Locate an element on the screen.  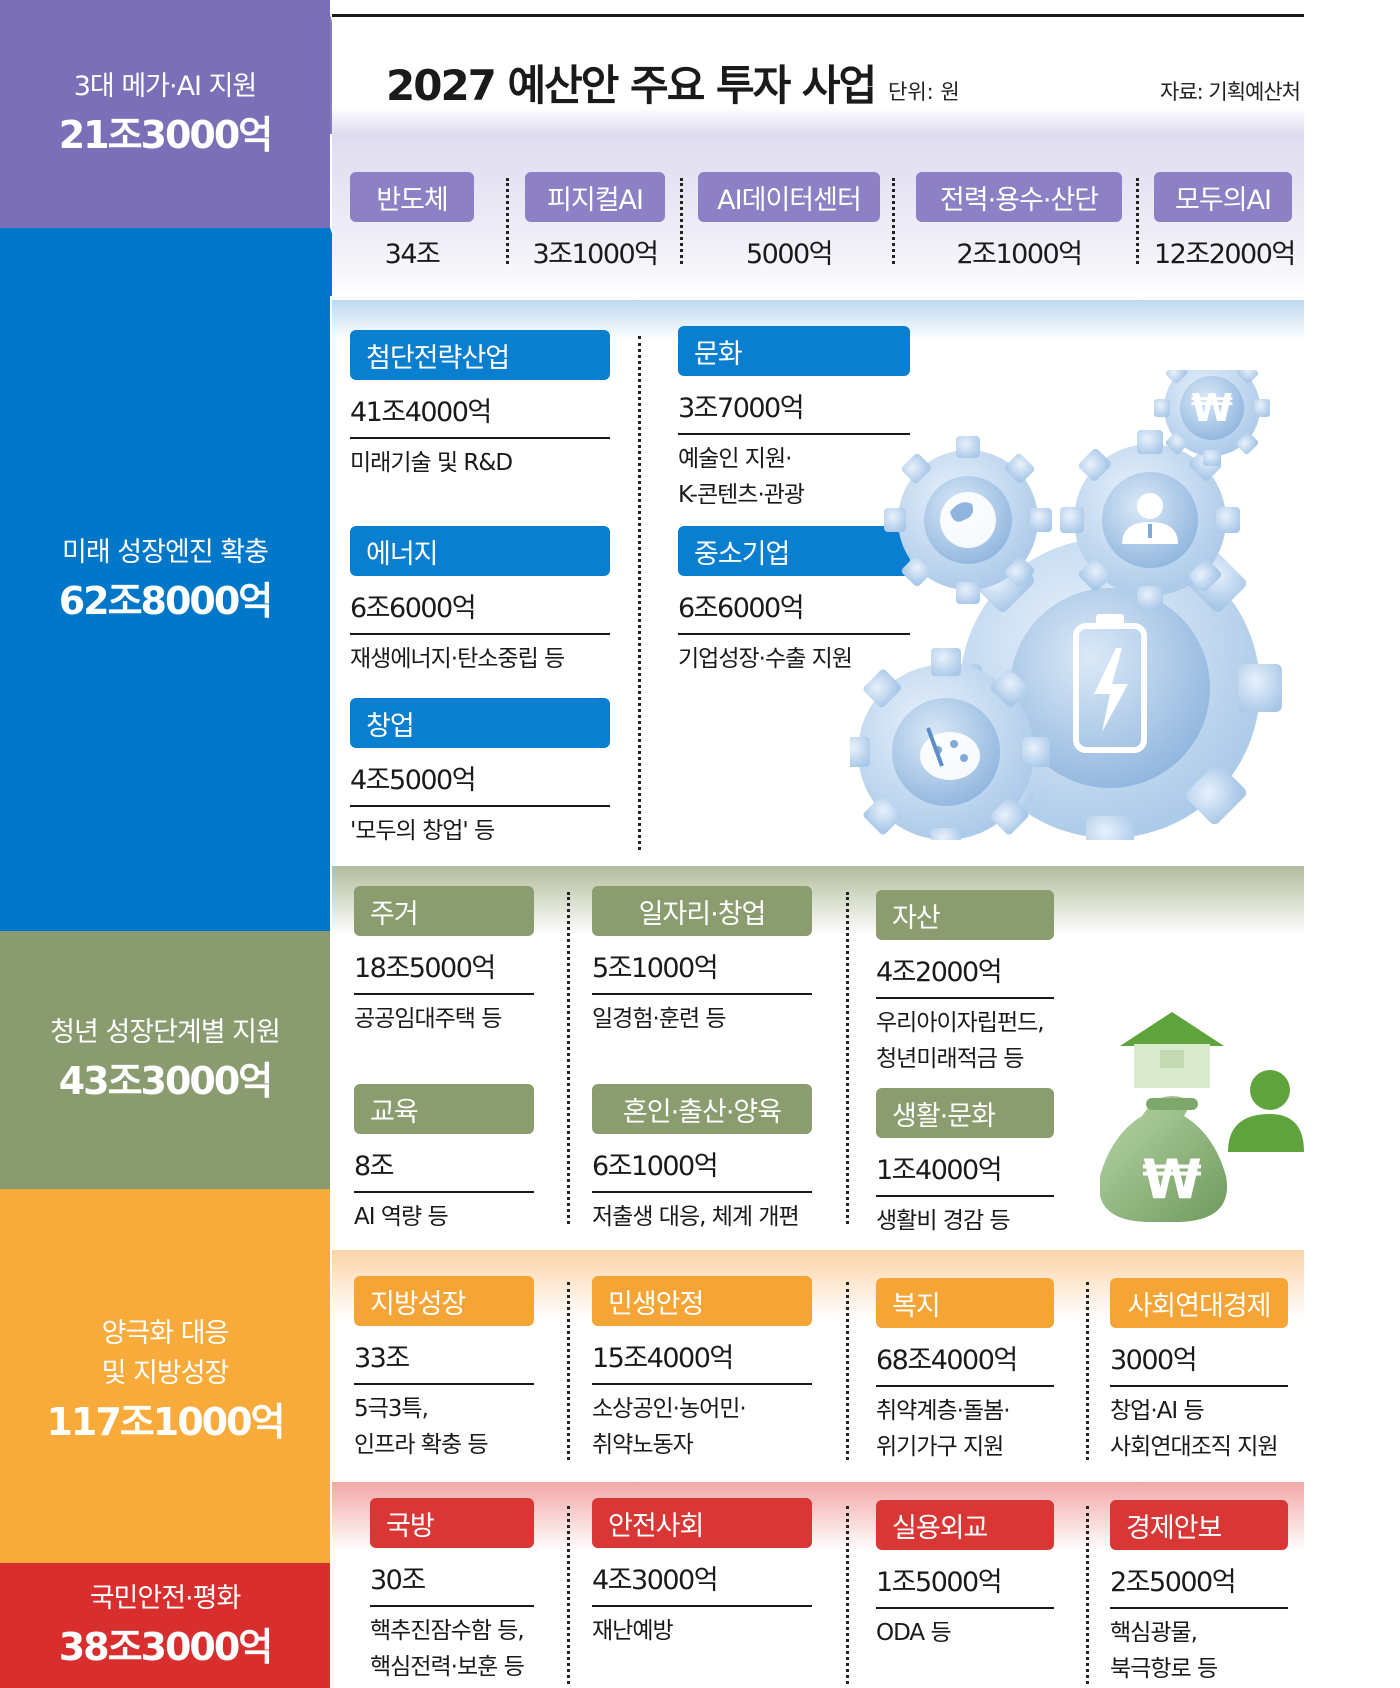
item-amount: 3조7000억 is located at coordinates (794, 410).